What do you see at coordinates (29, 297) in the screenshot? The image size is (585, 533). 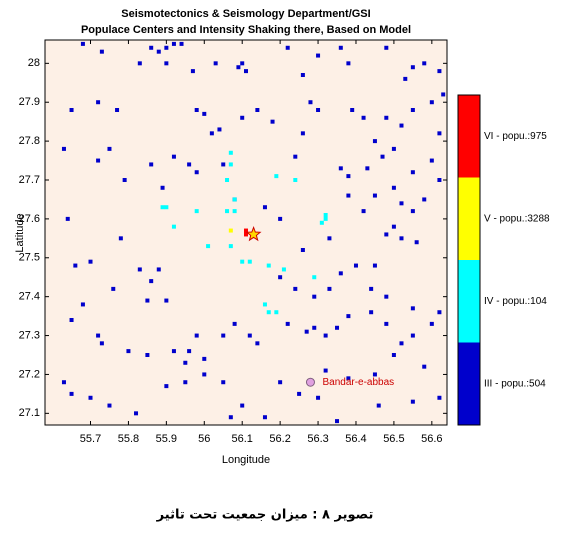 I see `y-tick-label: 27.4` at bounding box center [29, 297].